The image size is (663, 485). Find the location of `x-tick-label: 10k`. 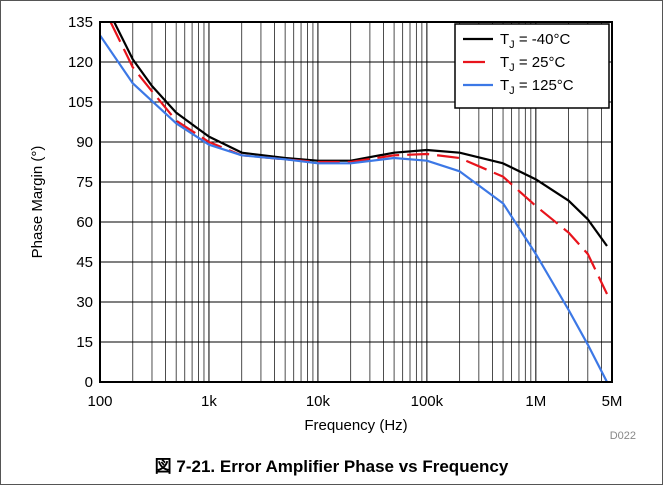

x-tick-label: 10k is located at coordinates (318, 401).